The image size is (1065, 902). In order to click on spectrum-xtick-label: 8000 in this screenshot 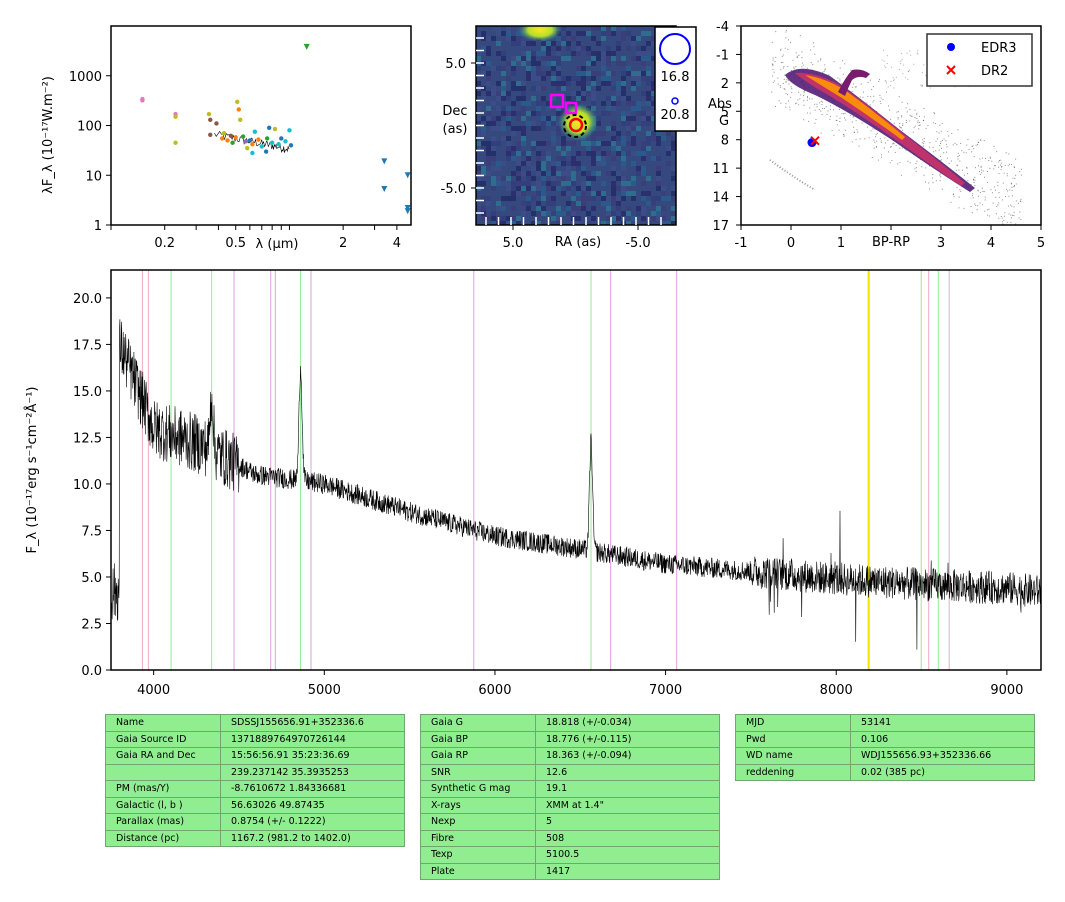, I will do `click(836, 690)`.